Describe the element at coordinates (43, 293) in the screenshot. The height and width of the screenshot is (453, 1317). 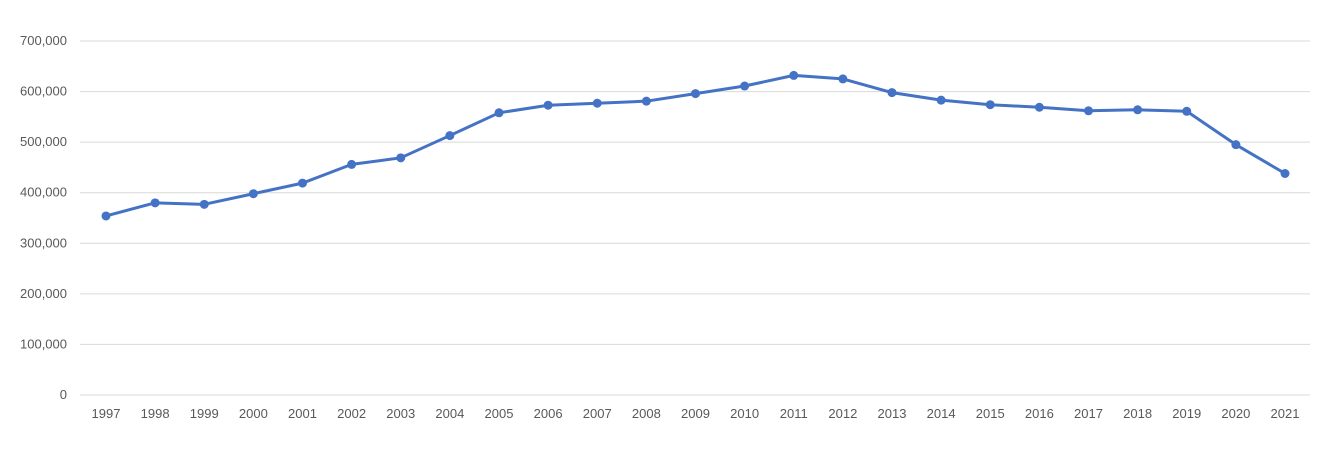
I see `y-tick-label: 200,000` at that location.